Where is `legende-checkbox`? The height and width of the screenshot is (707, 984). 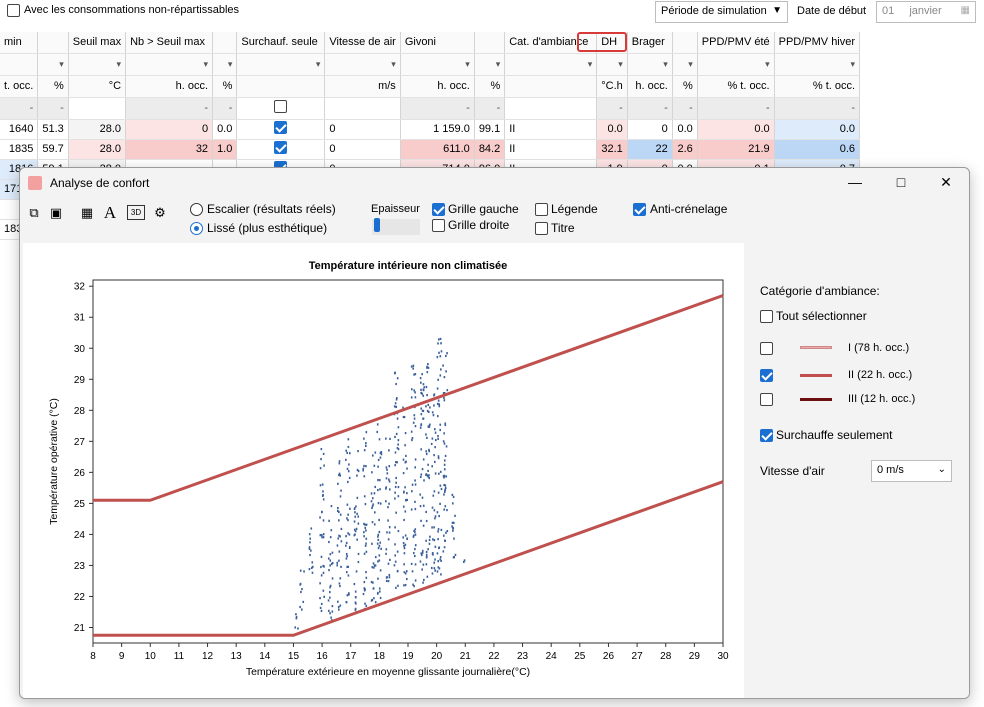
legende-checkbox is located at coordinates (541, 209).